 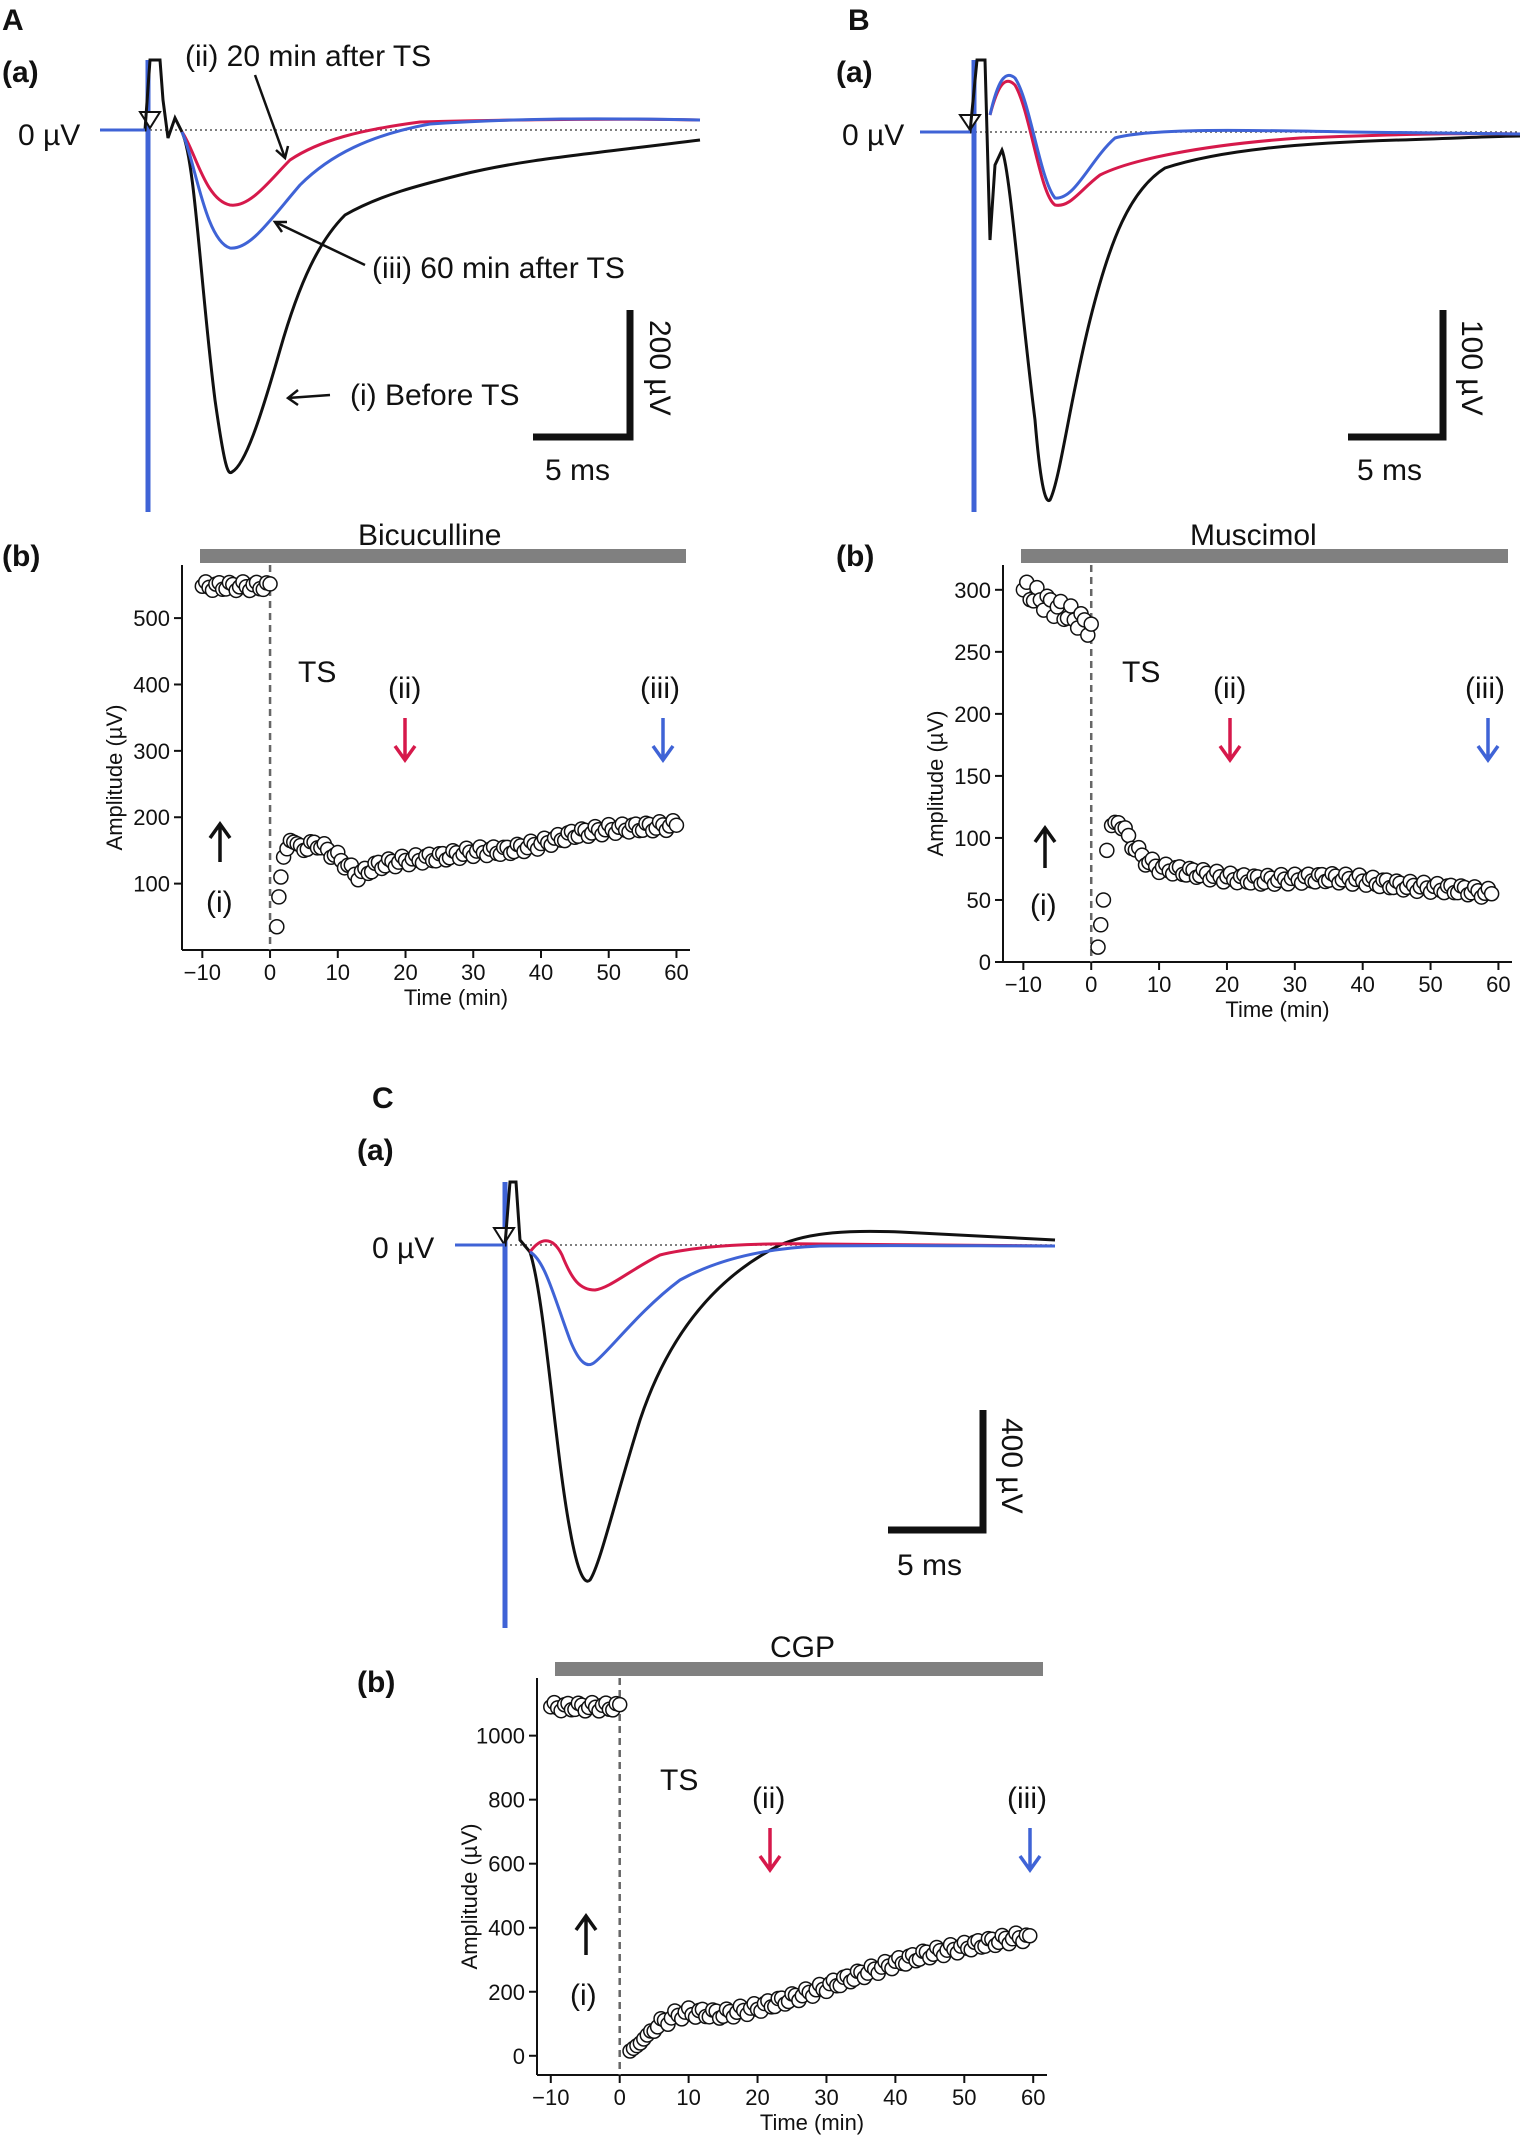 What do you see at coordinates (577, 470) in the screenshot?
I see `scalebar-time-a: 5 ms` at bounding box center [577, 470].